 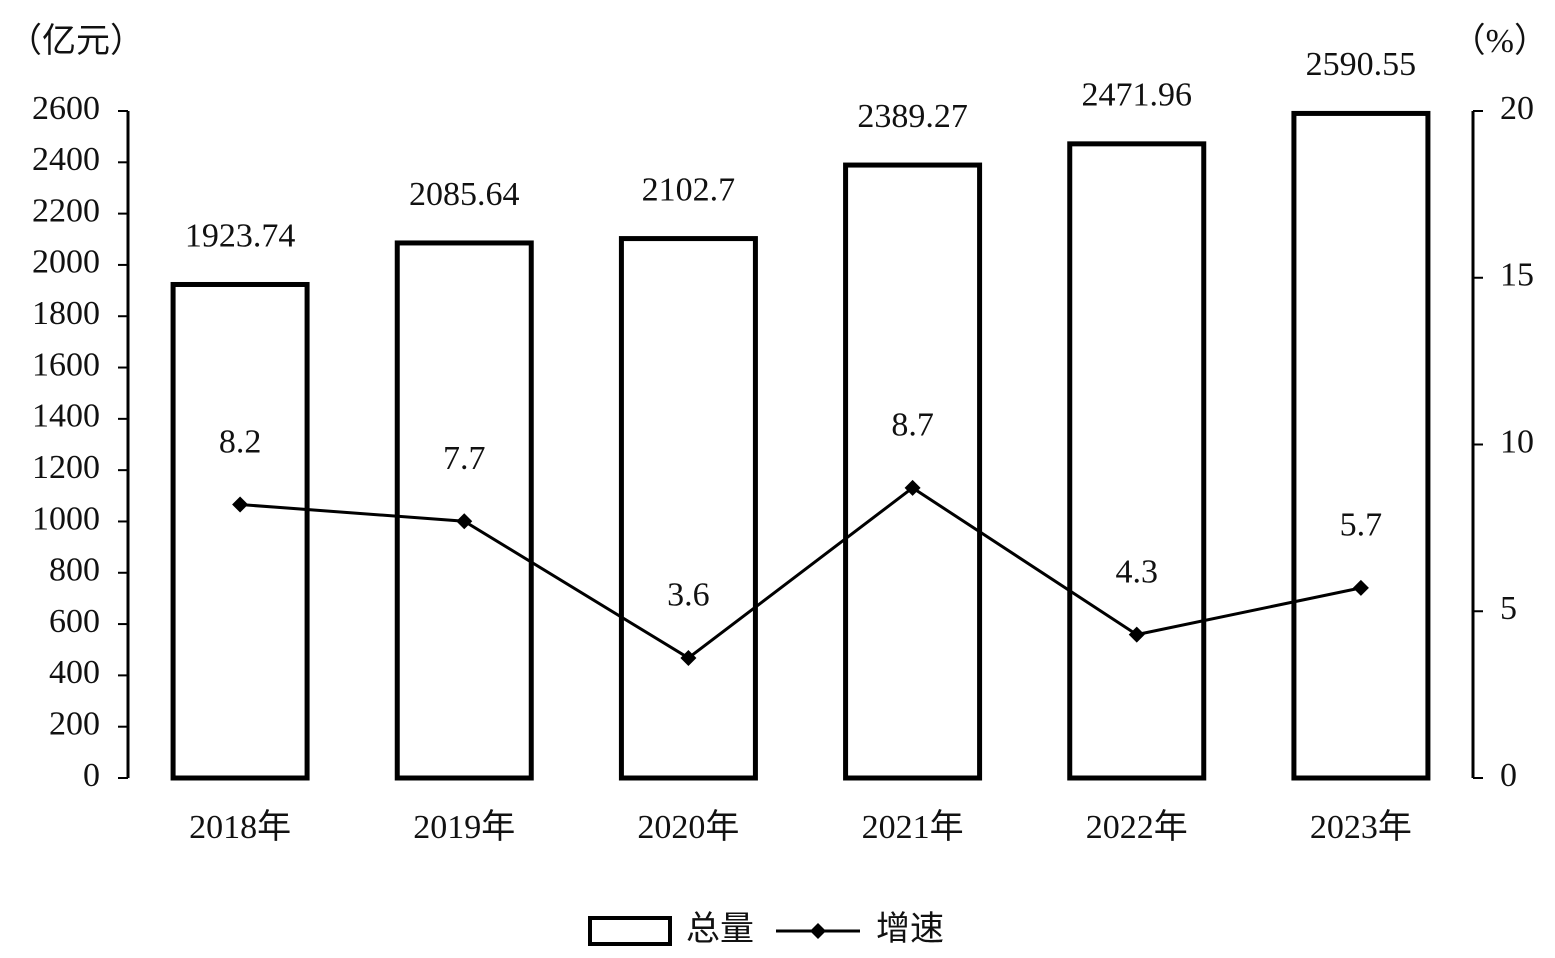 What do you see at coordinates (1517, 441) in the screenshot?
I see `y2-tick-label: 10` at bounding box center [1517, 441].